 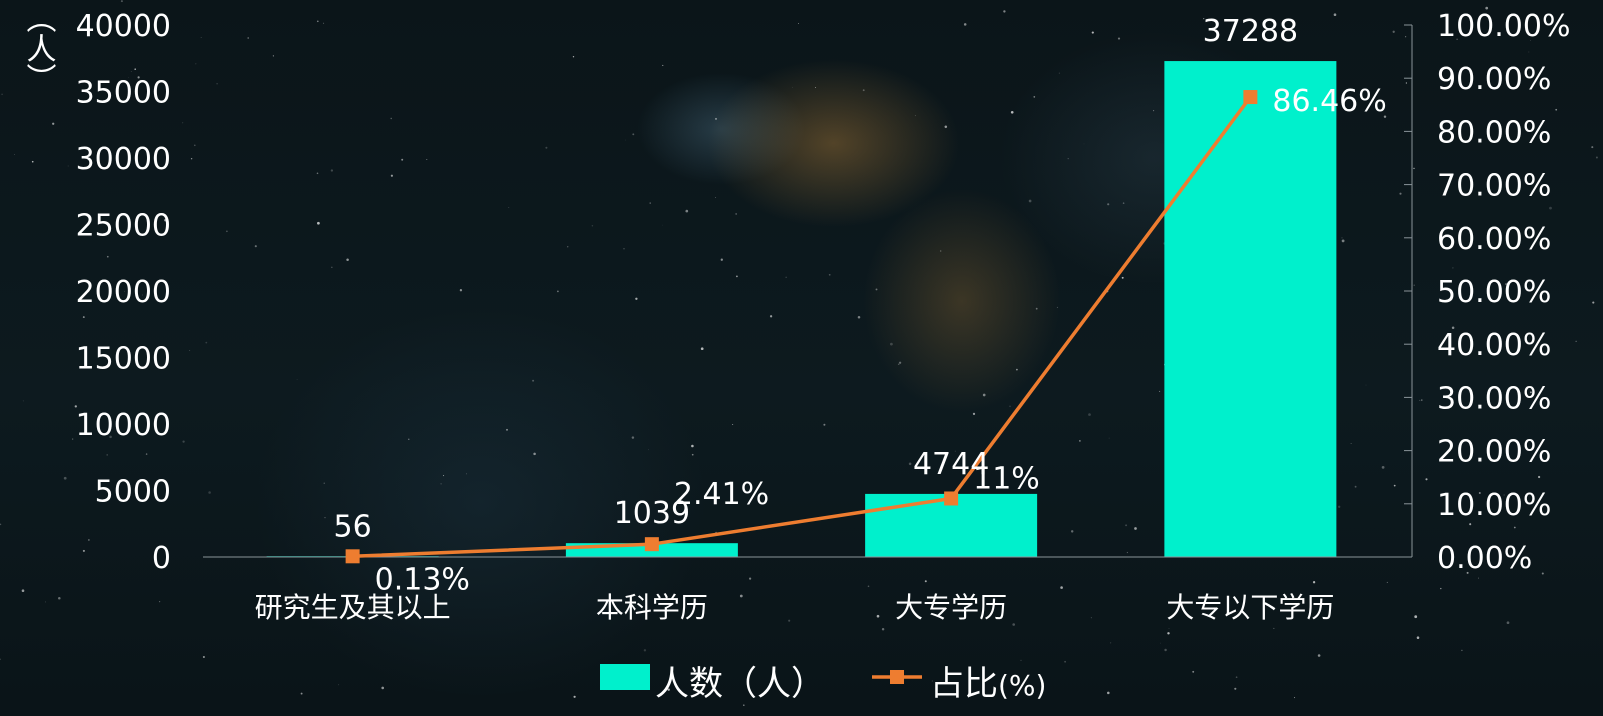 I want to click on right-tick-label: 80.00%, so click(x=1494, y=132).